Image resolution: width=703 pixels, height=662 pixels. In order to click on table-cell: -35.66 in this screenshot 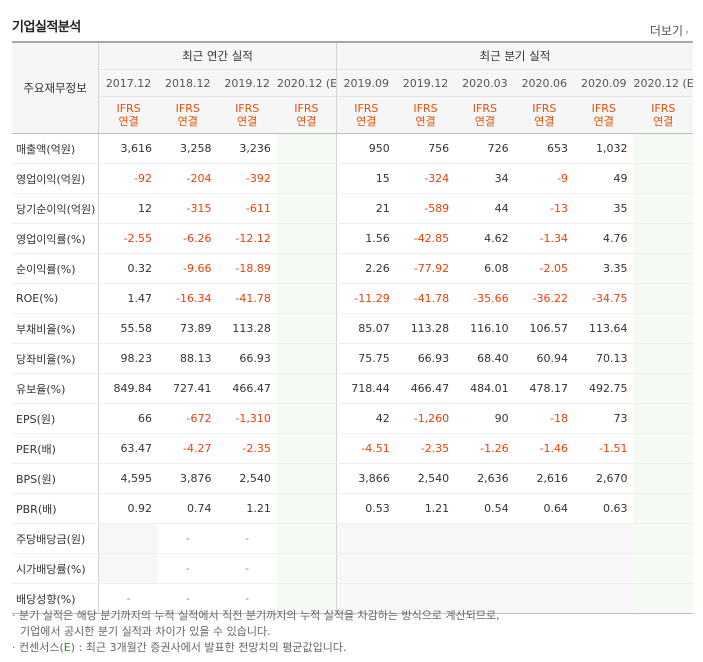, I will do `click(485, 298)`.